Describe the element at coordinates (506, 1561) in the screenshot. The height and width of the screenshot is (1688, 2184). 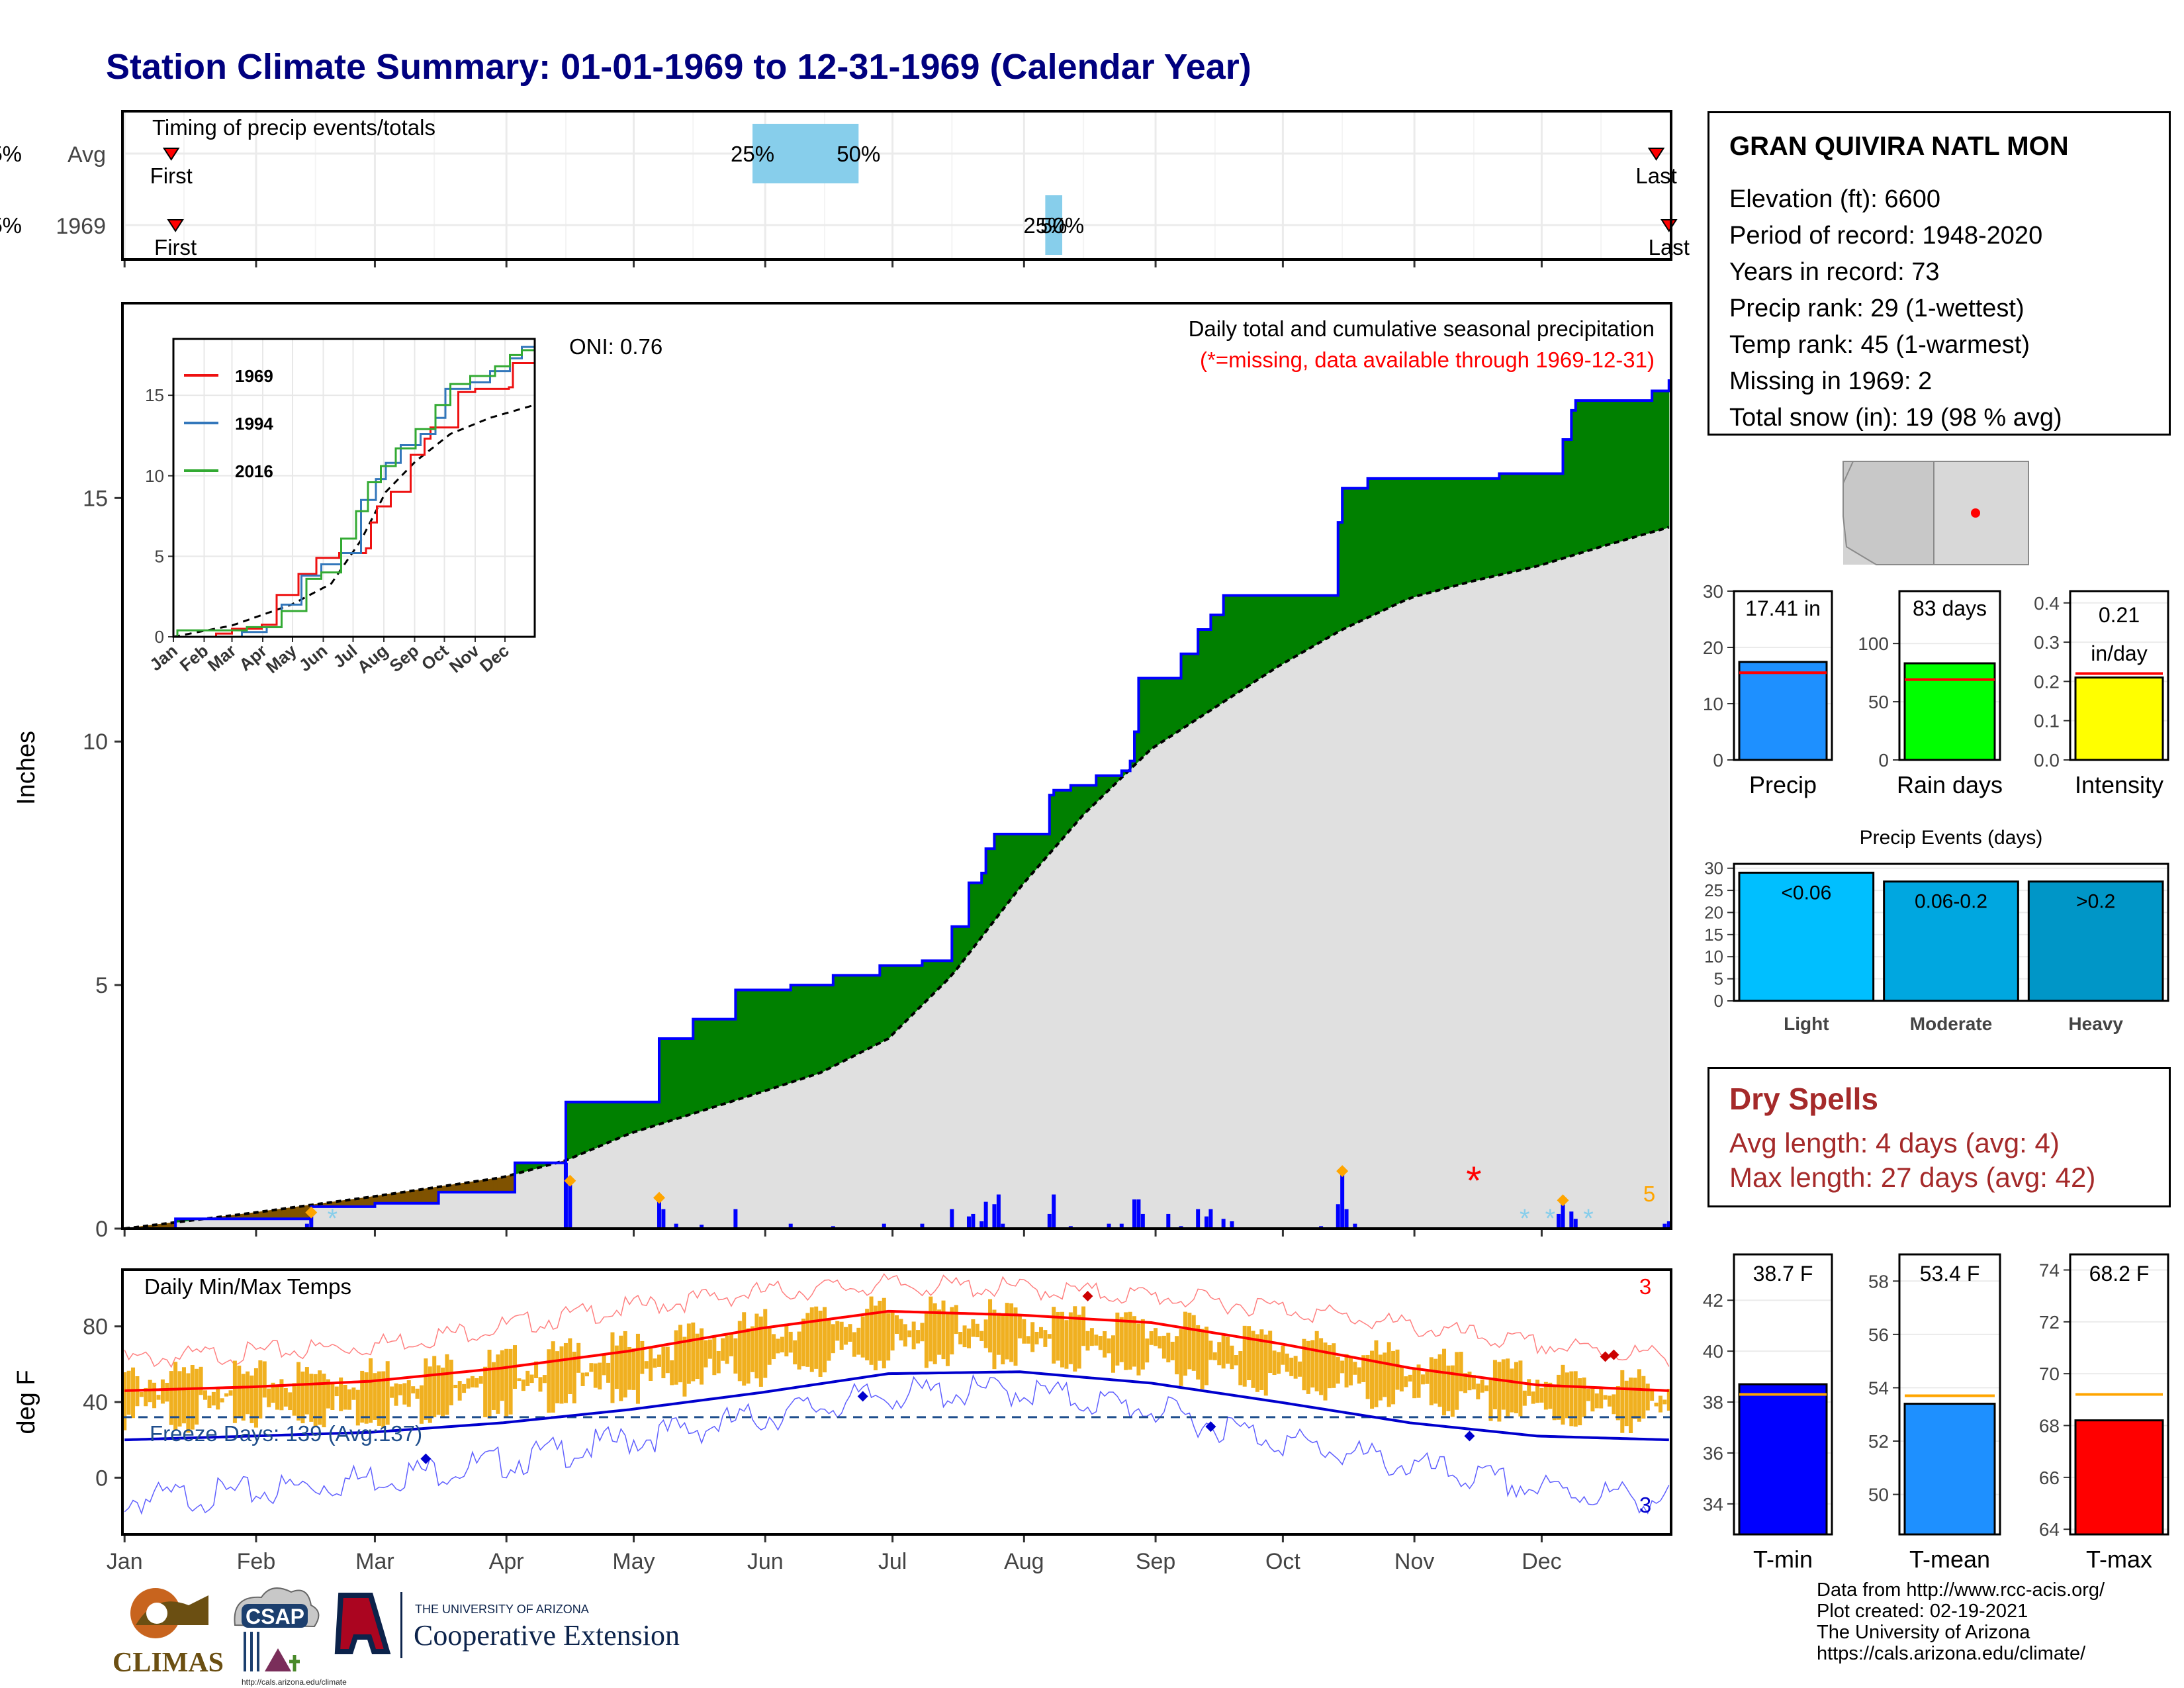
I see `temp-x-tick-label: Apr` at that location.